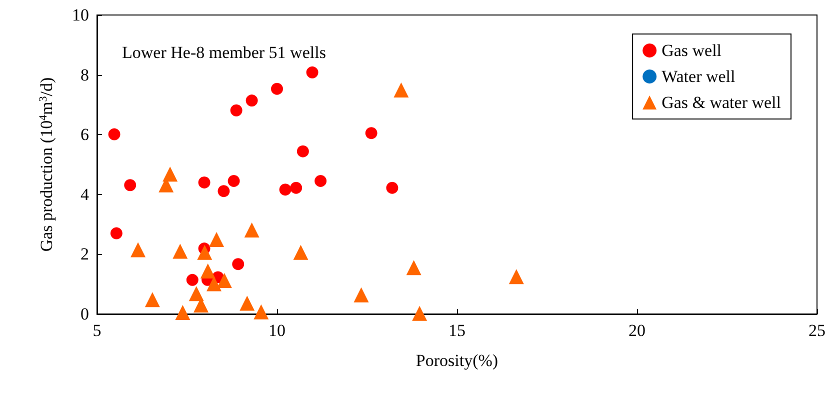 The width and height of the screenshot is (831, 403). I want to click on y-axis-title: Gas production (104m3/d), so click(46, 164).